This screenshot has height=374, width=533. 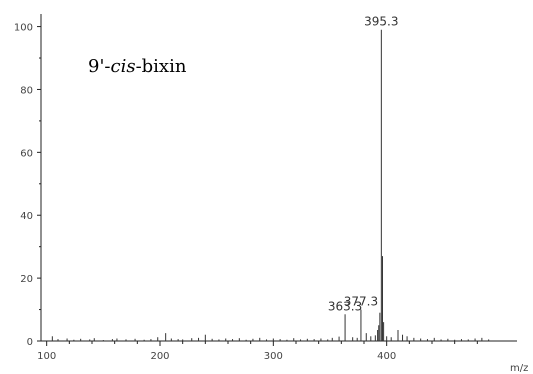 What do you see at coordinates (519, 368) in the screenshot?
I see `x-axis-label: m/z` at bounding box center [519, 368].